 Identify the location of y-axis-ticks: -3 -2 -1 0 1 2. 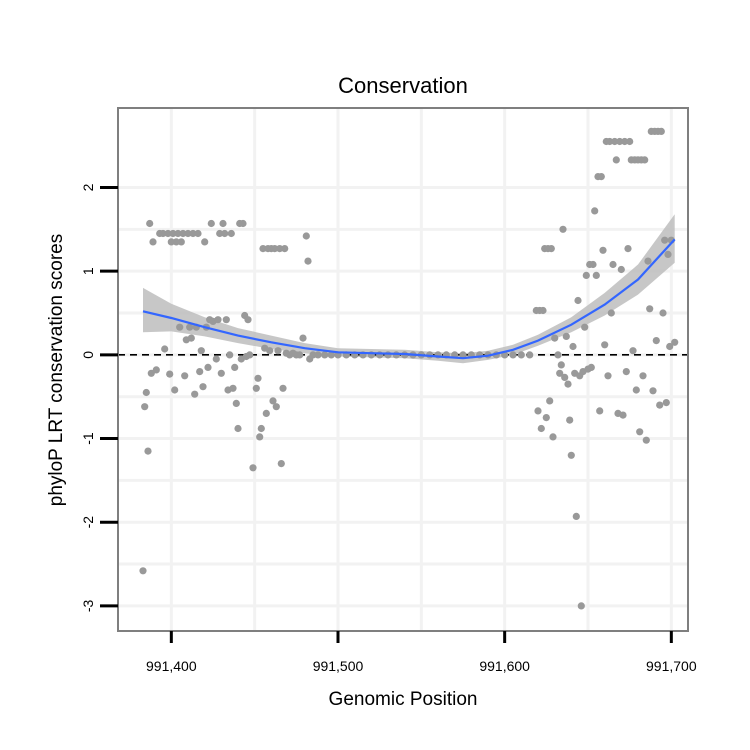
(99, 397).